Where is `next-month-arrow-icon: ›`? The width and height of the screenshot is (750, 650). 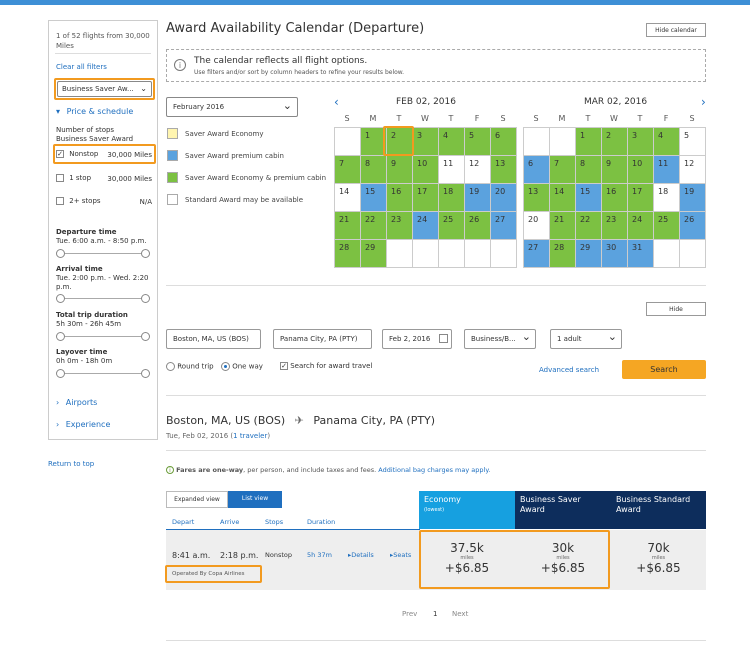
next-month-arrow-icon: › is located at coordinates (703, 102).